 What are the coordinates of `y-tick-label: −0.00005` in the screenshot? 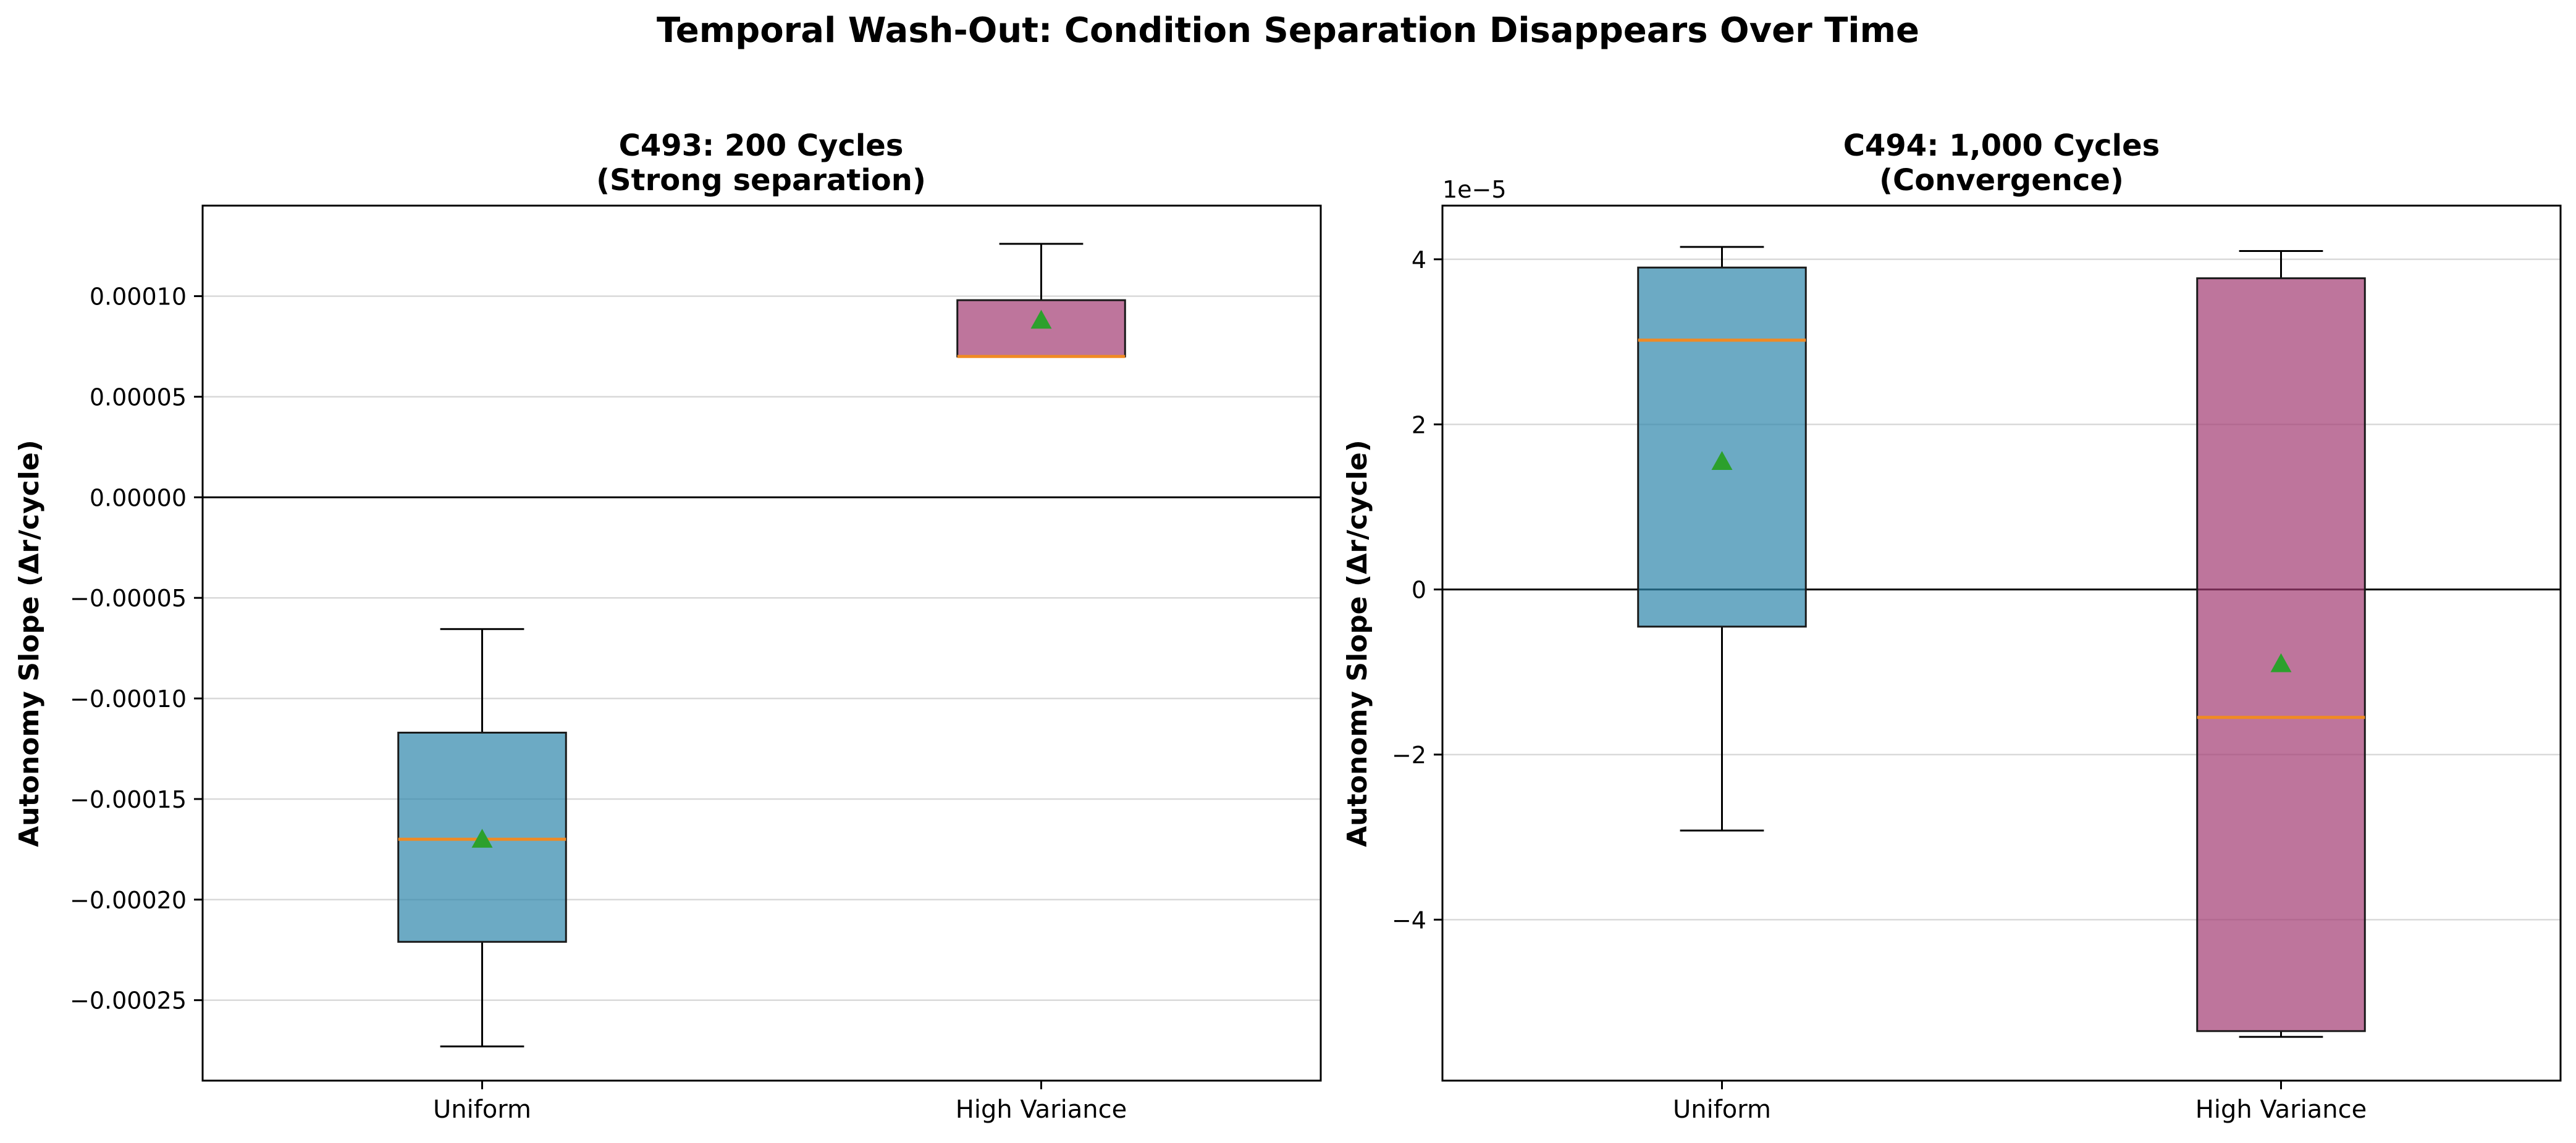 It's located at (128, 598).